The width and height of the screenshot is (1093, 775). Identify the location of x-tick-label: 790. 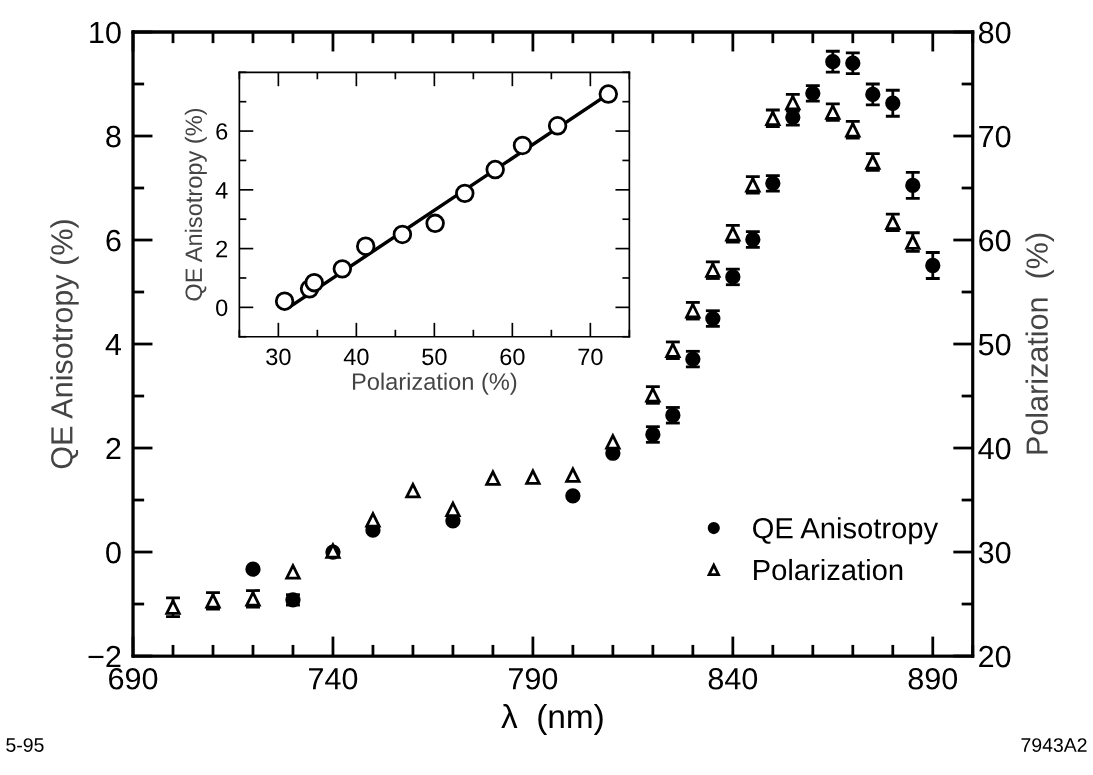
(533, 678).